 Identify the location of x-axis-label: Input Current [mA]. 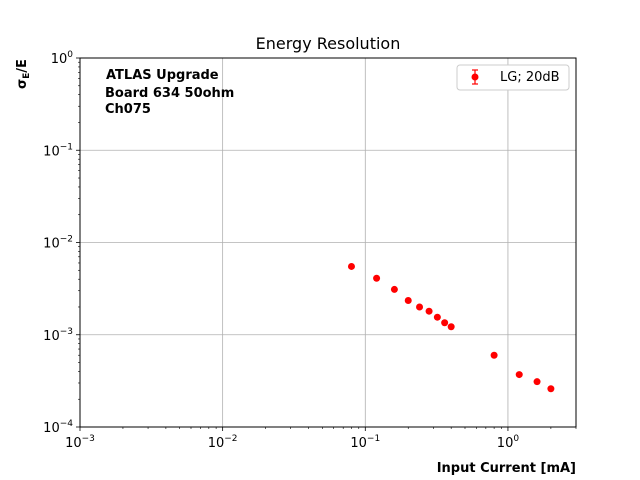
(506, 468).